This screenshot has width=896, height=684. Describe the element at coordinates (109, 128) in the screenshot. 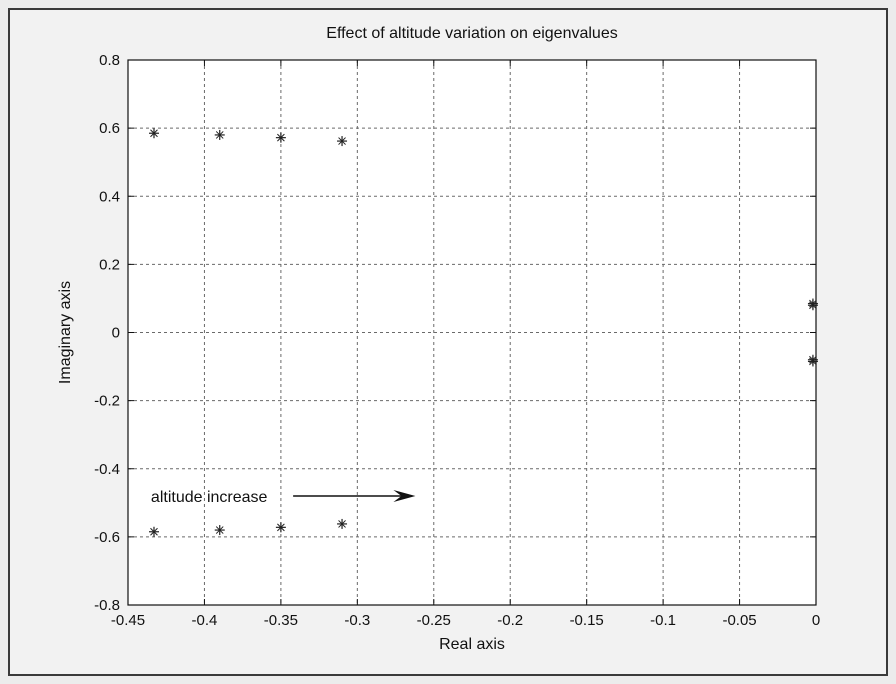

I see `y-tick-label: 0.6` at that location.